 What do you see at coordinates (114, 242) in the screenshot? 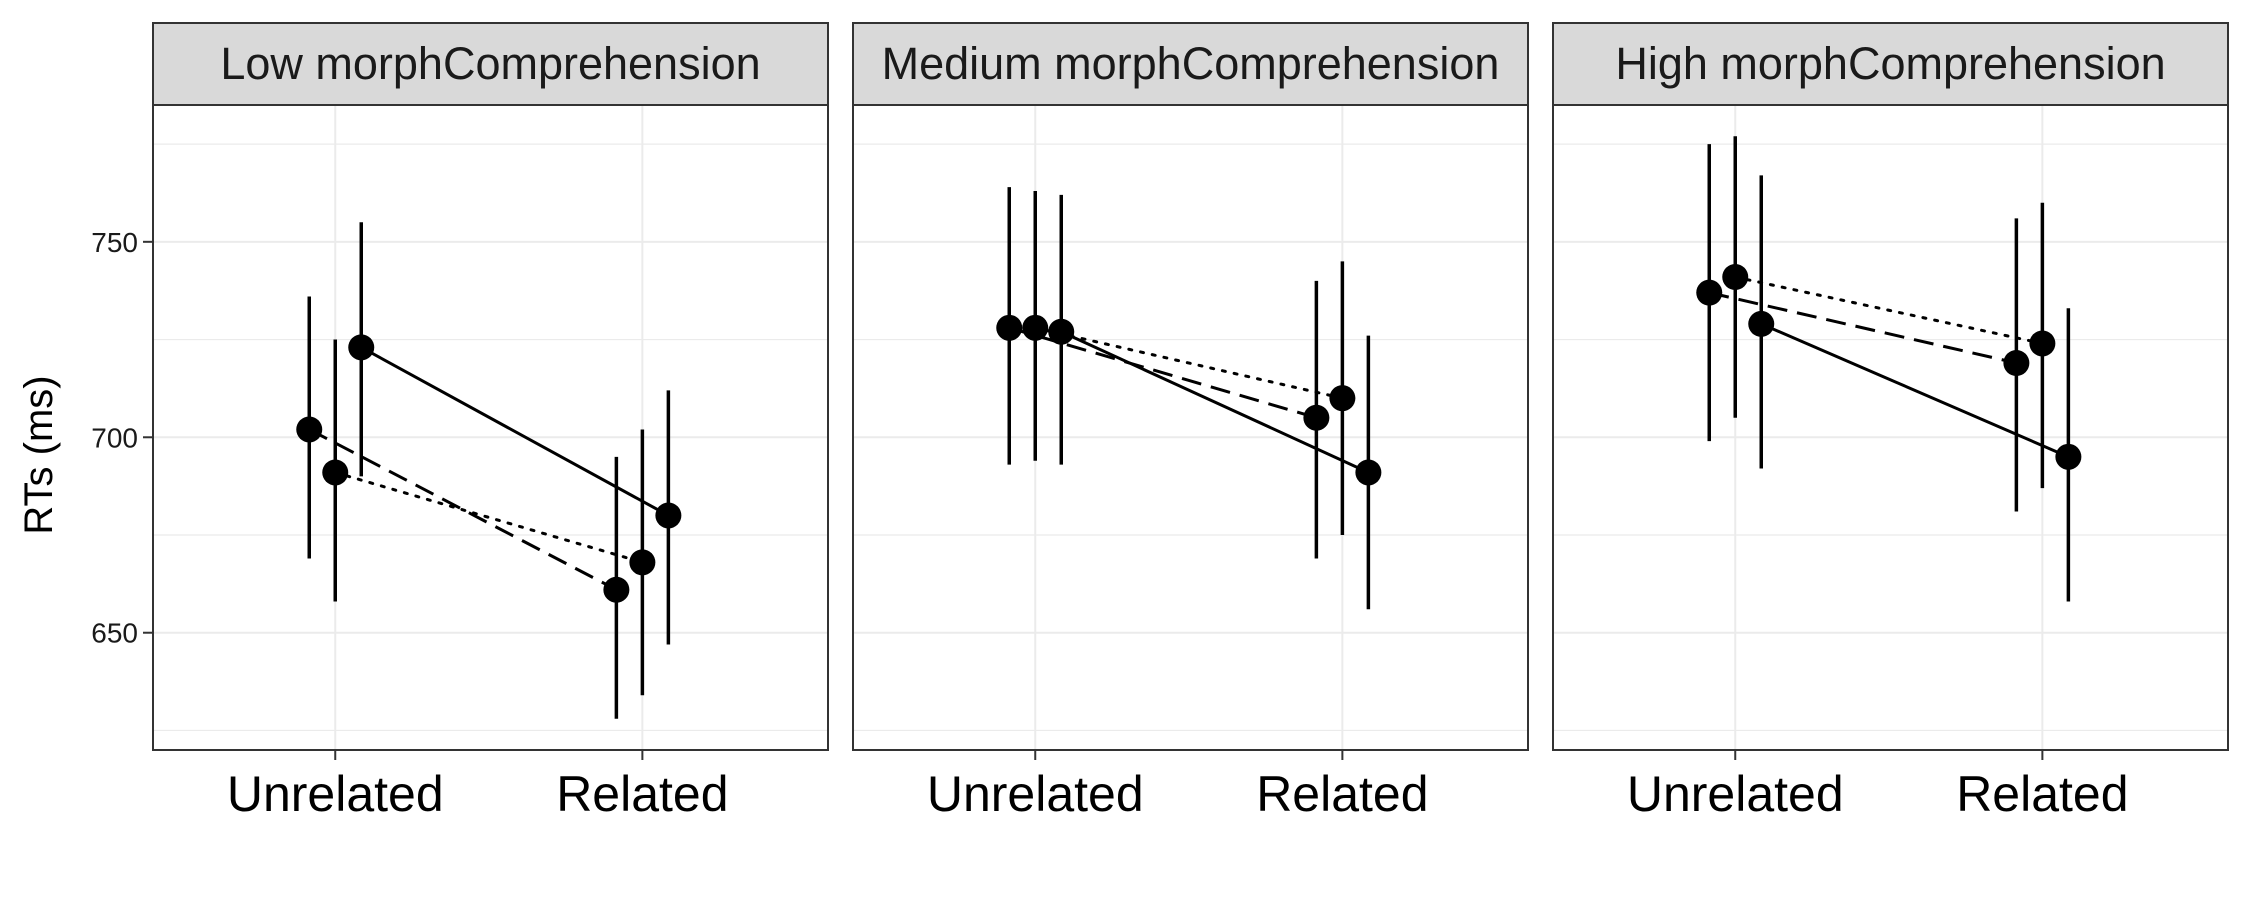
I see `y-tick-label: 750` at bounding box center [114, 242].